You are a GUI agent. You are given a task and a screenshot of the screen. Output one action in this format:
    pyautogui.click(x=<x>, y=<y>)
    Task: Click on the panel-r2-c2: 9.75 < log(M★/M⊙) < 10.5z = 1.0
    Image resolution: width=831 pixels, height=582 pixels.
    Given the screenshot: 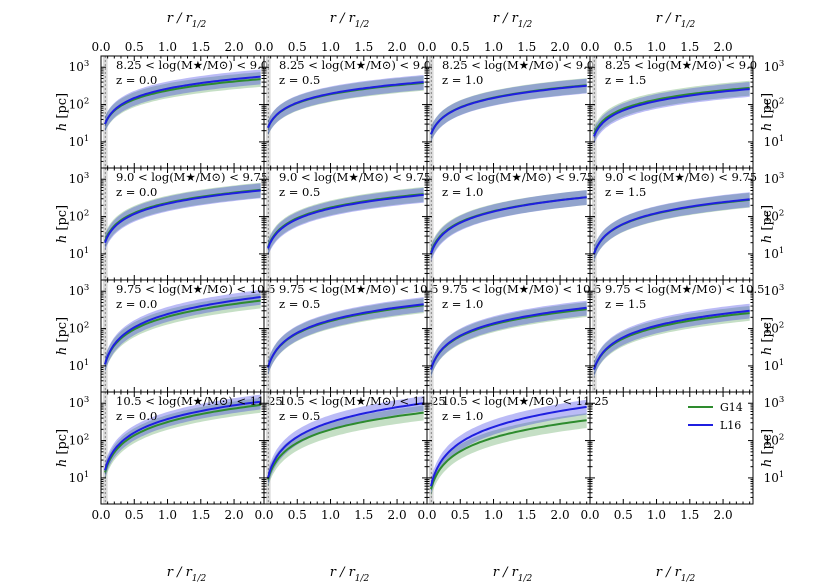 What is the action you would take?
    pyautogui.click(x=513, y=336)
    